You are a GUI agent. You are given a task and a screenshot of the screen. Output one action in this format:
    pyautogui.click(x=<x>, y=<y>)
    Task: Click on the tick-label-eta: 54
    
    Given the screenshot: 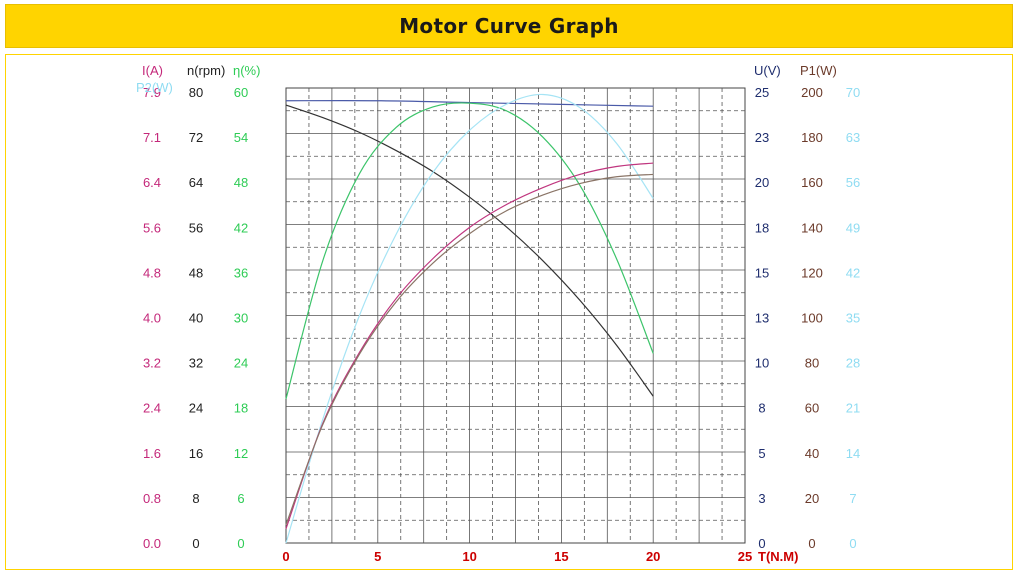 What is the action you would take?
    pyautogui.click(x=241, y=137)
    